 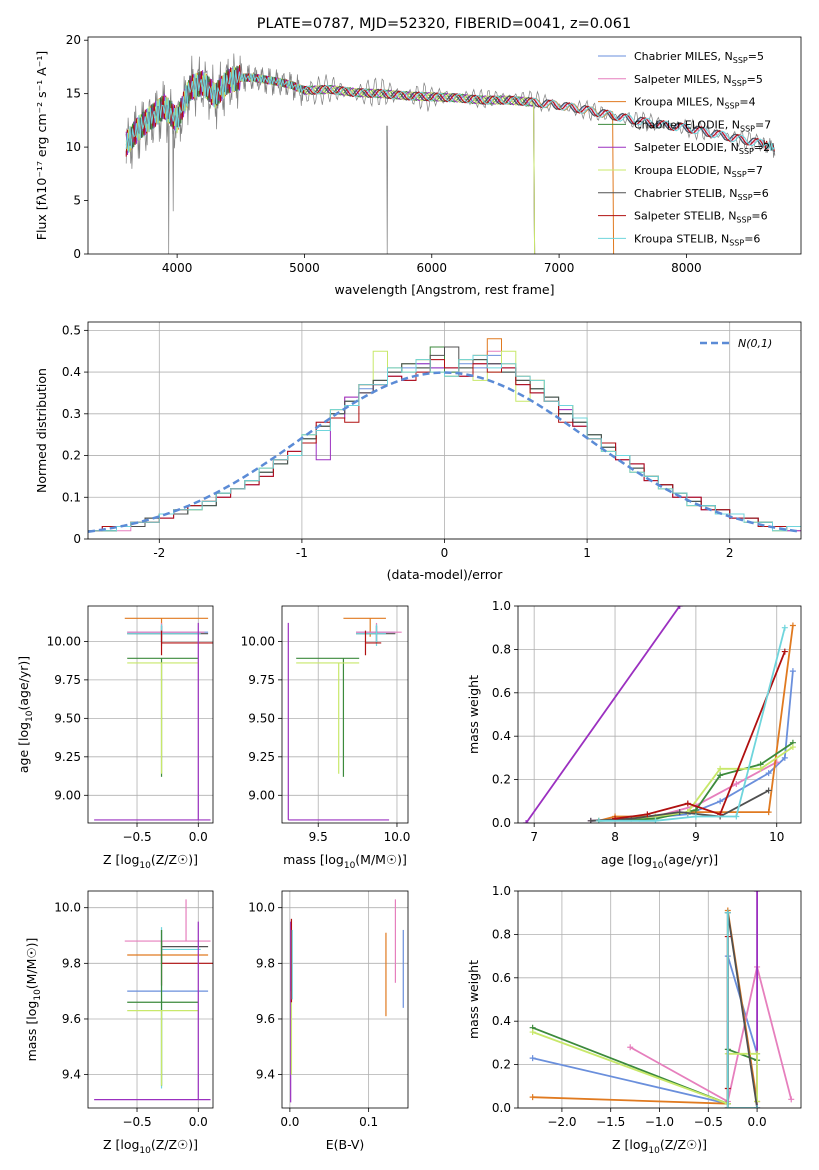 What do you see at coordinates (695, 103) in the screenshot?
I see `legend-label-2: Kroupa MILES, NSSP=4` at bounding box center [695, 103].